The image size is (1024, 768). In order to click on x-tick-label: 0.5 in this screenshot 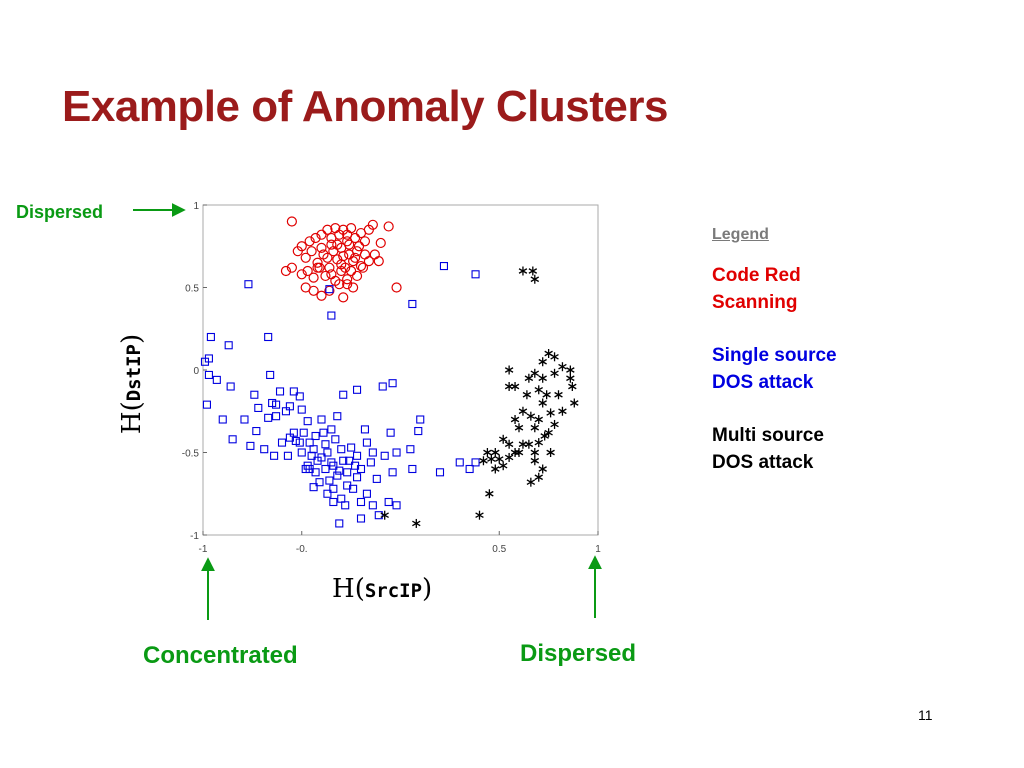, I will do `click(499, 549)`.